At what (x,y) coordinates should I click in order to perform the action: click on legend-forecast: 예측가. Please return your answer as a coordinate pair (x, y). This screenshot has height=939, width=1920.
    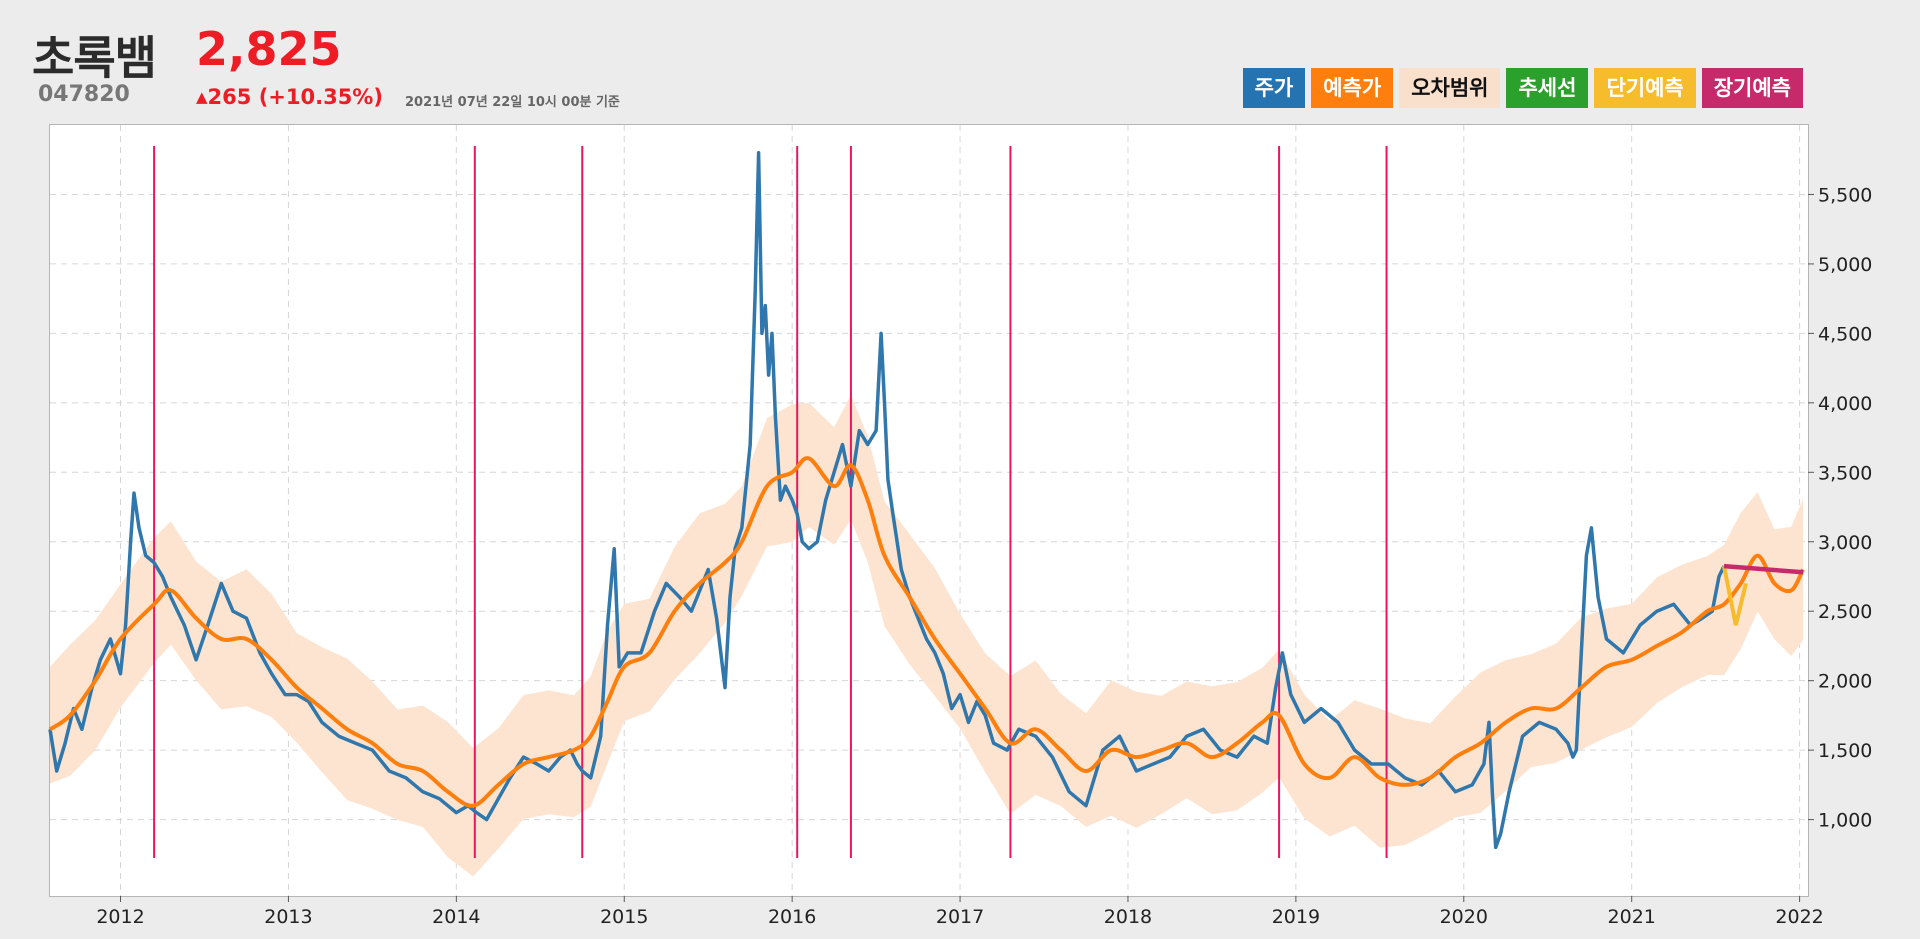
    Looking at the image, I should click on (1352, 88).